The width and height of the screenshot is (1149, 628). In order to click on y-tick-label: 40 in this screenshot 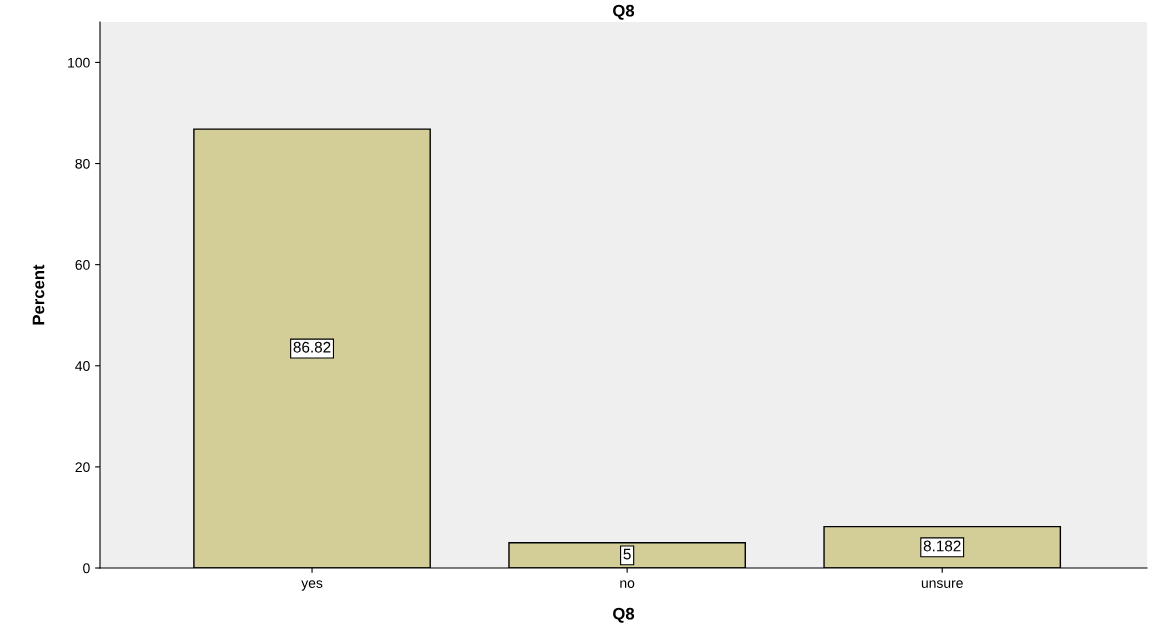, I will do `click(82, 366)`.